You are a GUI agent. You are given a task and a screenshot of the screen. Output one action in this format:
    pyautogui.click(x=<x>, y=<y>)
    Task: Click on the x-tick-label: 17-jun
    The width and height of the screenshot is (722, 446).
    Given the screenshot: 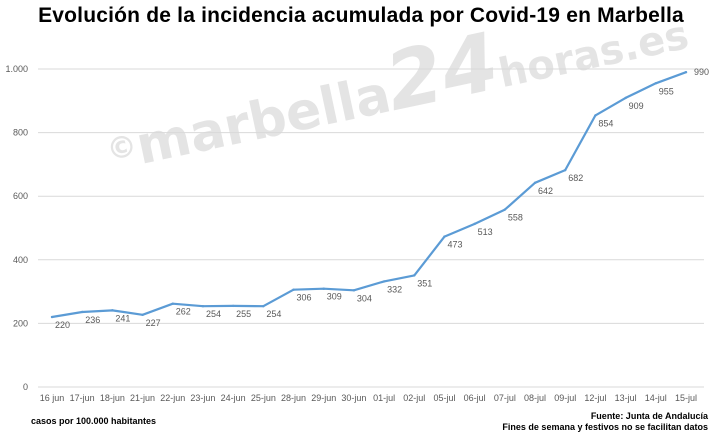 What is the action you would take?
    pyautogui.click(x=82, y=398)
    